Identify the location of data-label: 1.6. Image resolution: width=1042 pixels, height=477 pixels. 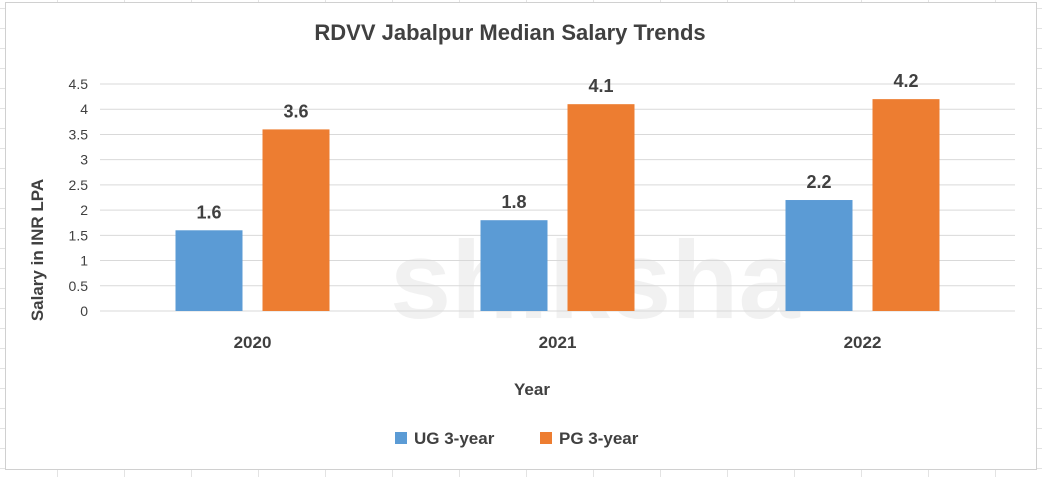
(208, 212).